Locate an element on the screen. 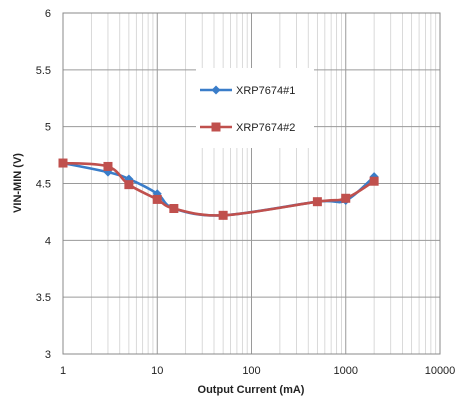 The width and height of the screenshot is (461, 402). y-tick-label: 4 is located at coordinates (48, 241).